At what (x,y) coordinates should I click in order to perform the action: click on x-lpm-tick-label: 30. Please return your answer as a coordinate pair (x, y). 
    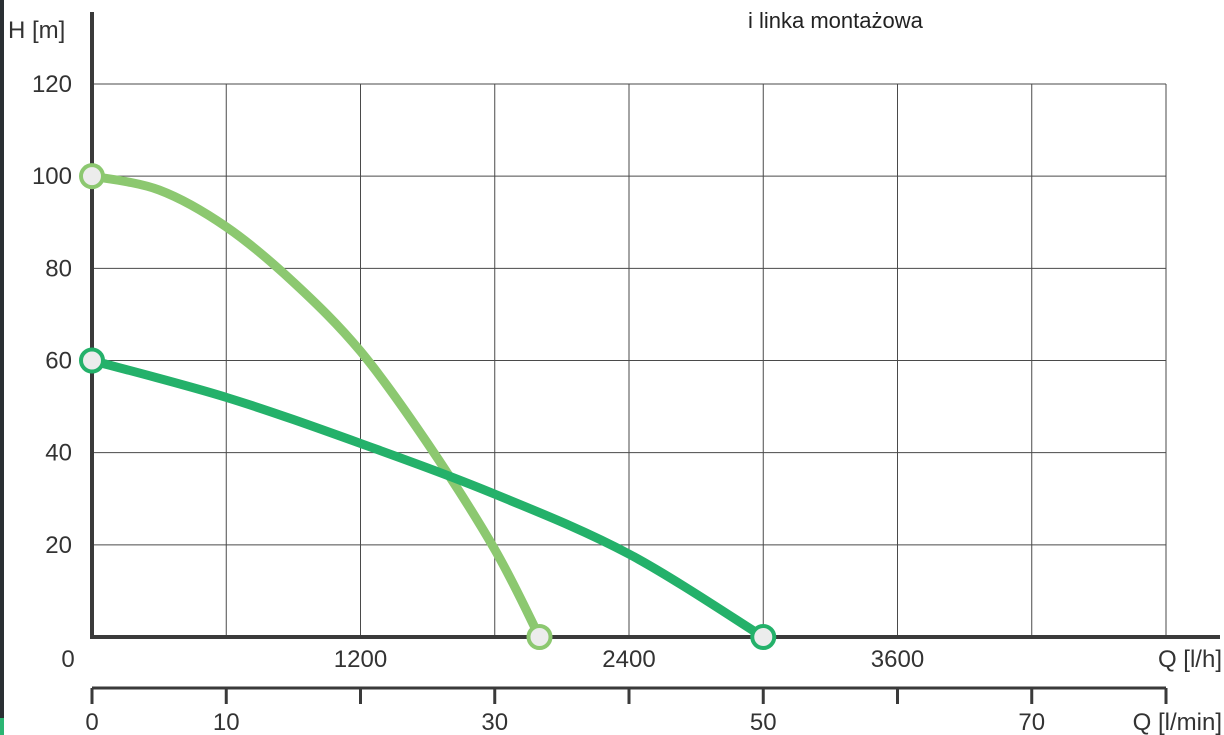
    Looking at the image, I should click on (494, 722).